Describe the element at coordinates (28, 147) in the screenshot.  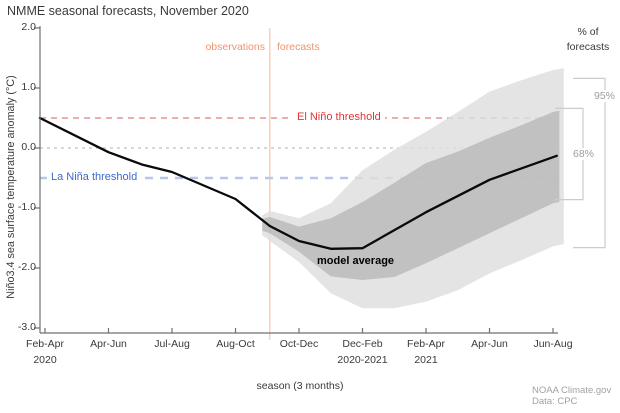
I see `y-tick-label: 0.0` at that location.